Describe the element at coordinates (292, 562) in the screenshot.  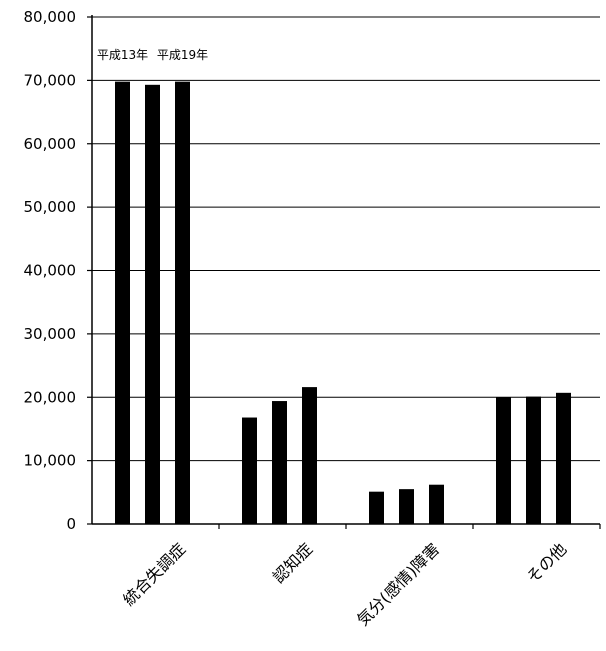
I see `category-label: 認知症` at that location.